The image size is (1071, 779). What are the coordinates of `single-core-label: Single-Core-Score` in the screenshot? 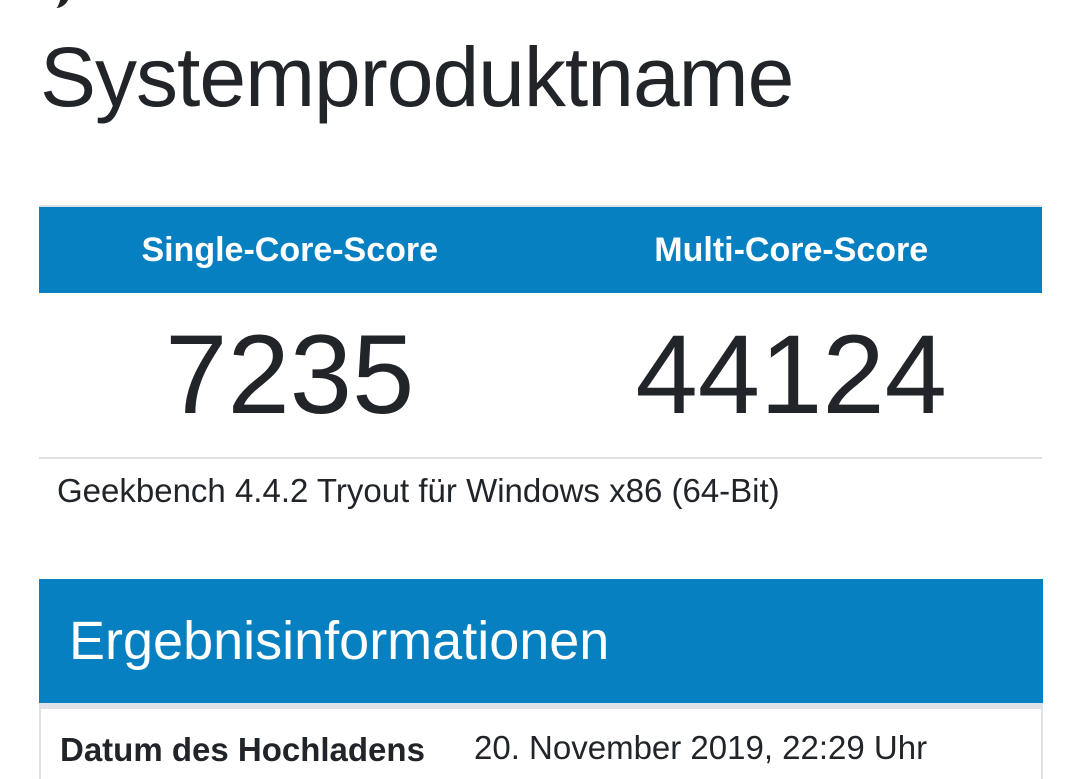 It's located at (290, 250).